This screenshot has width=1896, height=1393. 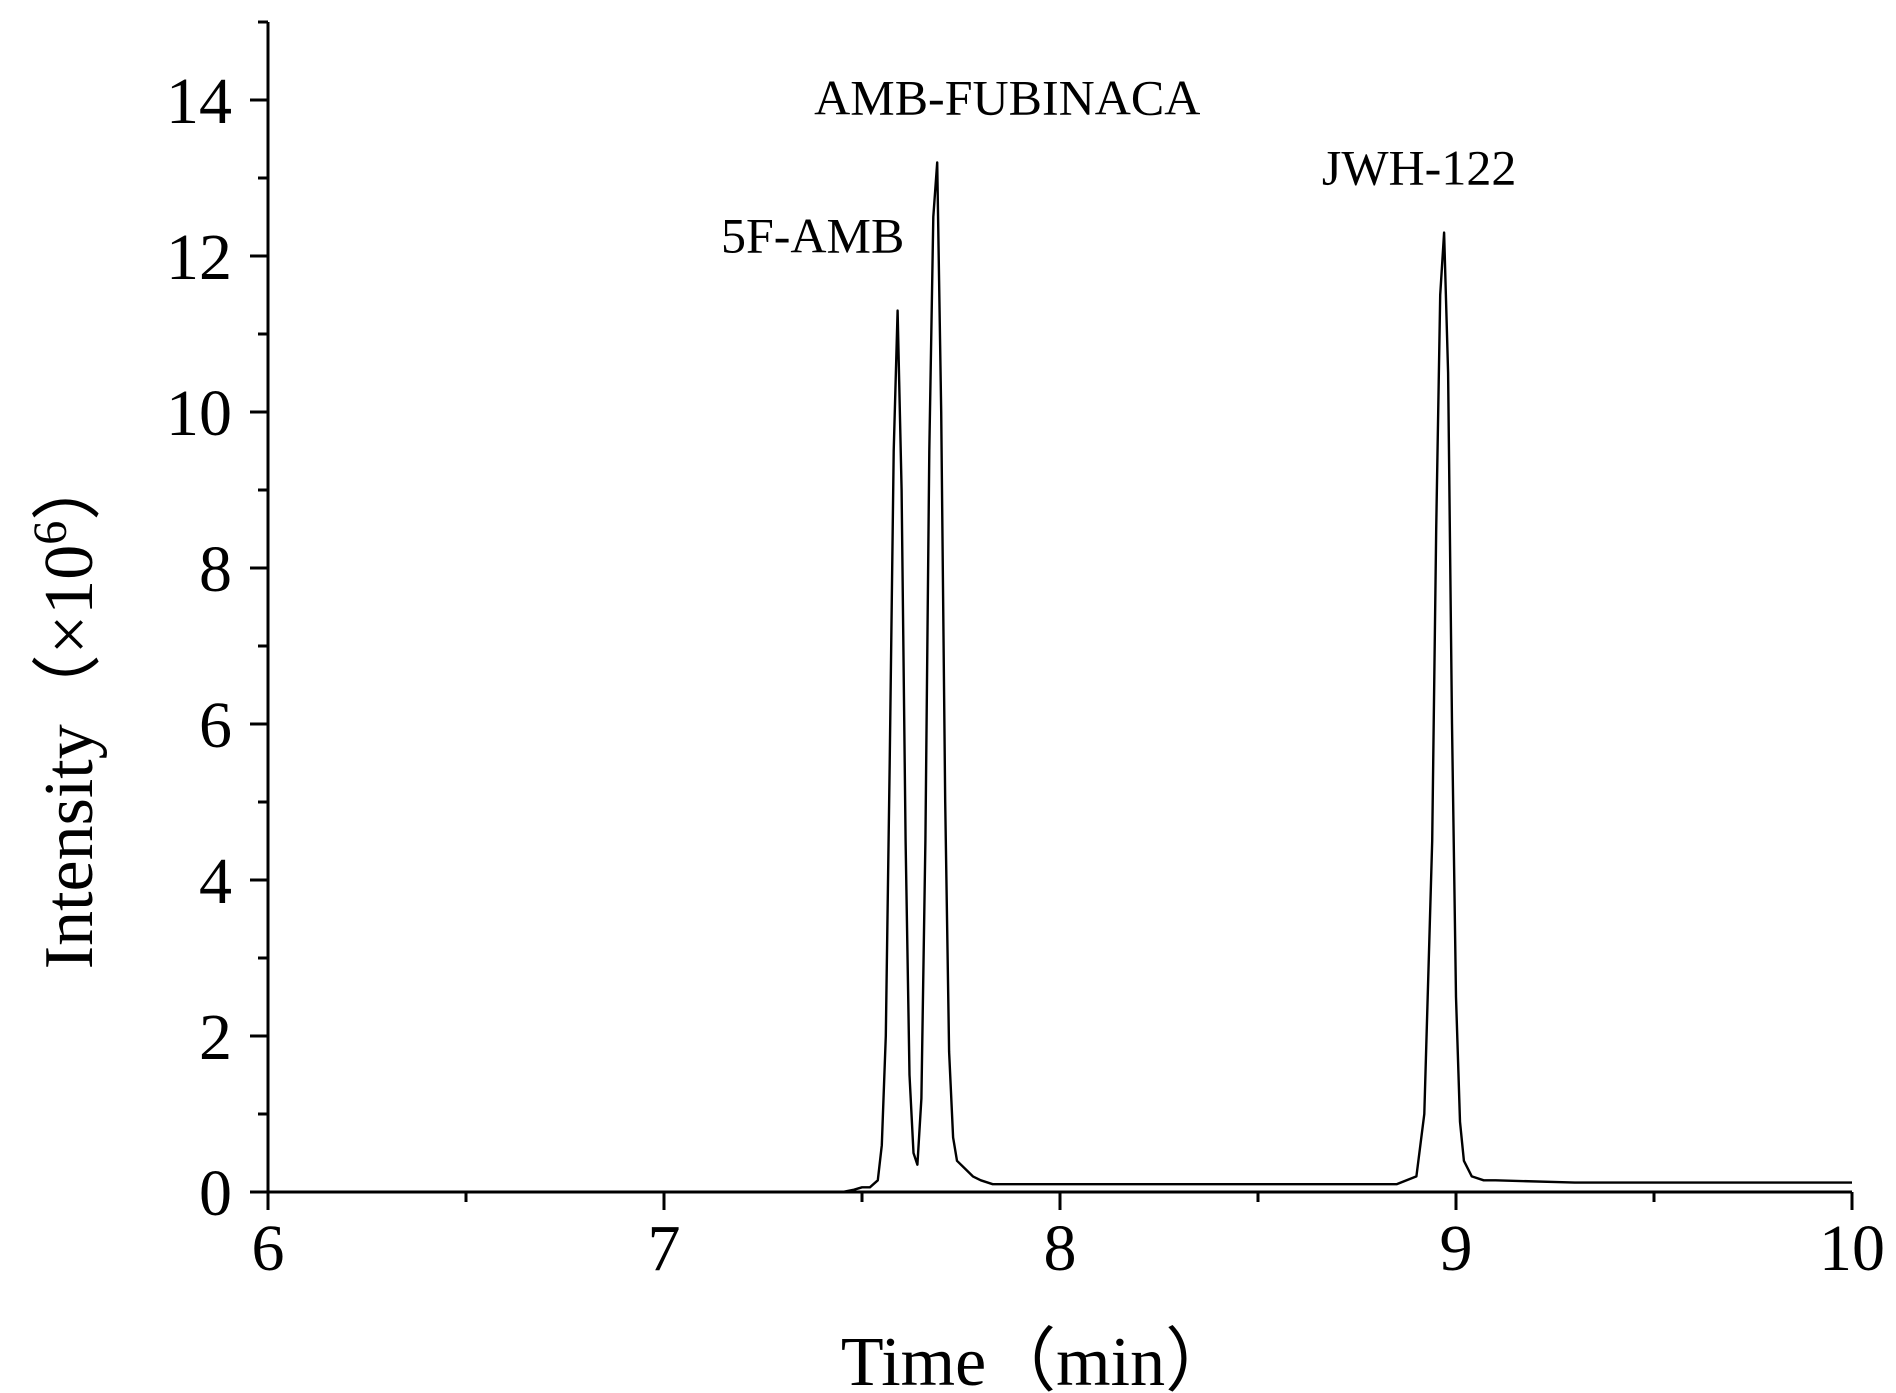 What do you see at coordinates (1852, 1248) in the screenshot?
I see `x-tick-label: 10` at bounding box center [1852, 1248].